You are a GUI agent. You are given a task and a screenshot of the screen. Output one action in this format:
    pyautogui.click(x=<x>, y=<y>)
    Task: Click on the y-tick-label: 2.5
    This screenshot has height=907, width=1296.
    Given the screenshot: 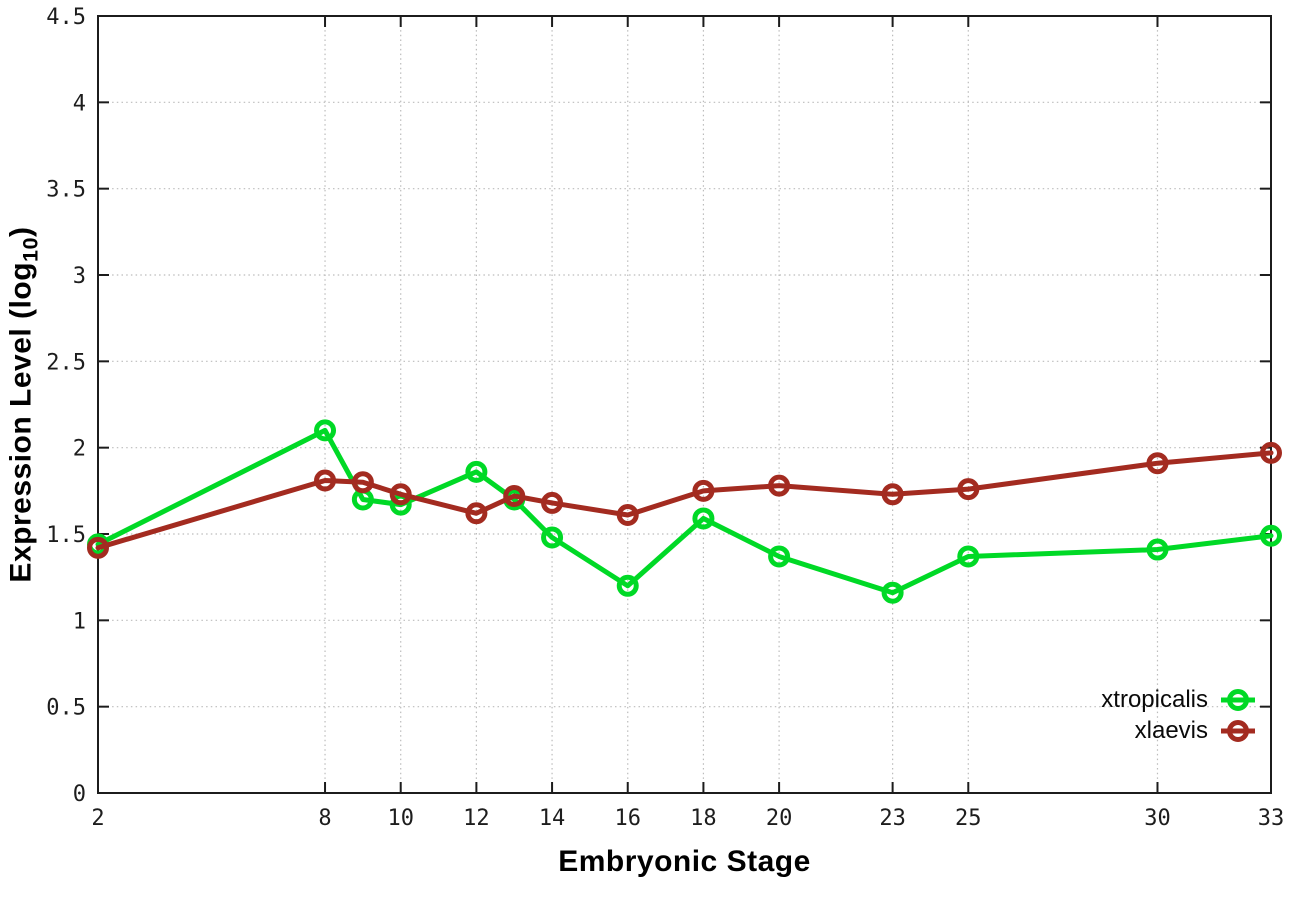 What is the action you would take?
    pyautogui.click(x=66, y=362)
    